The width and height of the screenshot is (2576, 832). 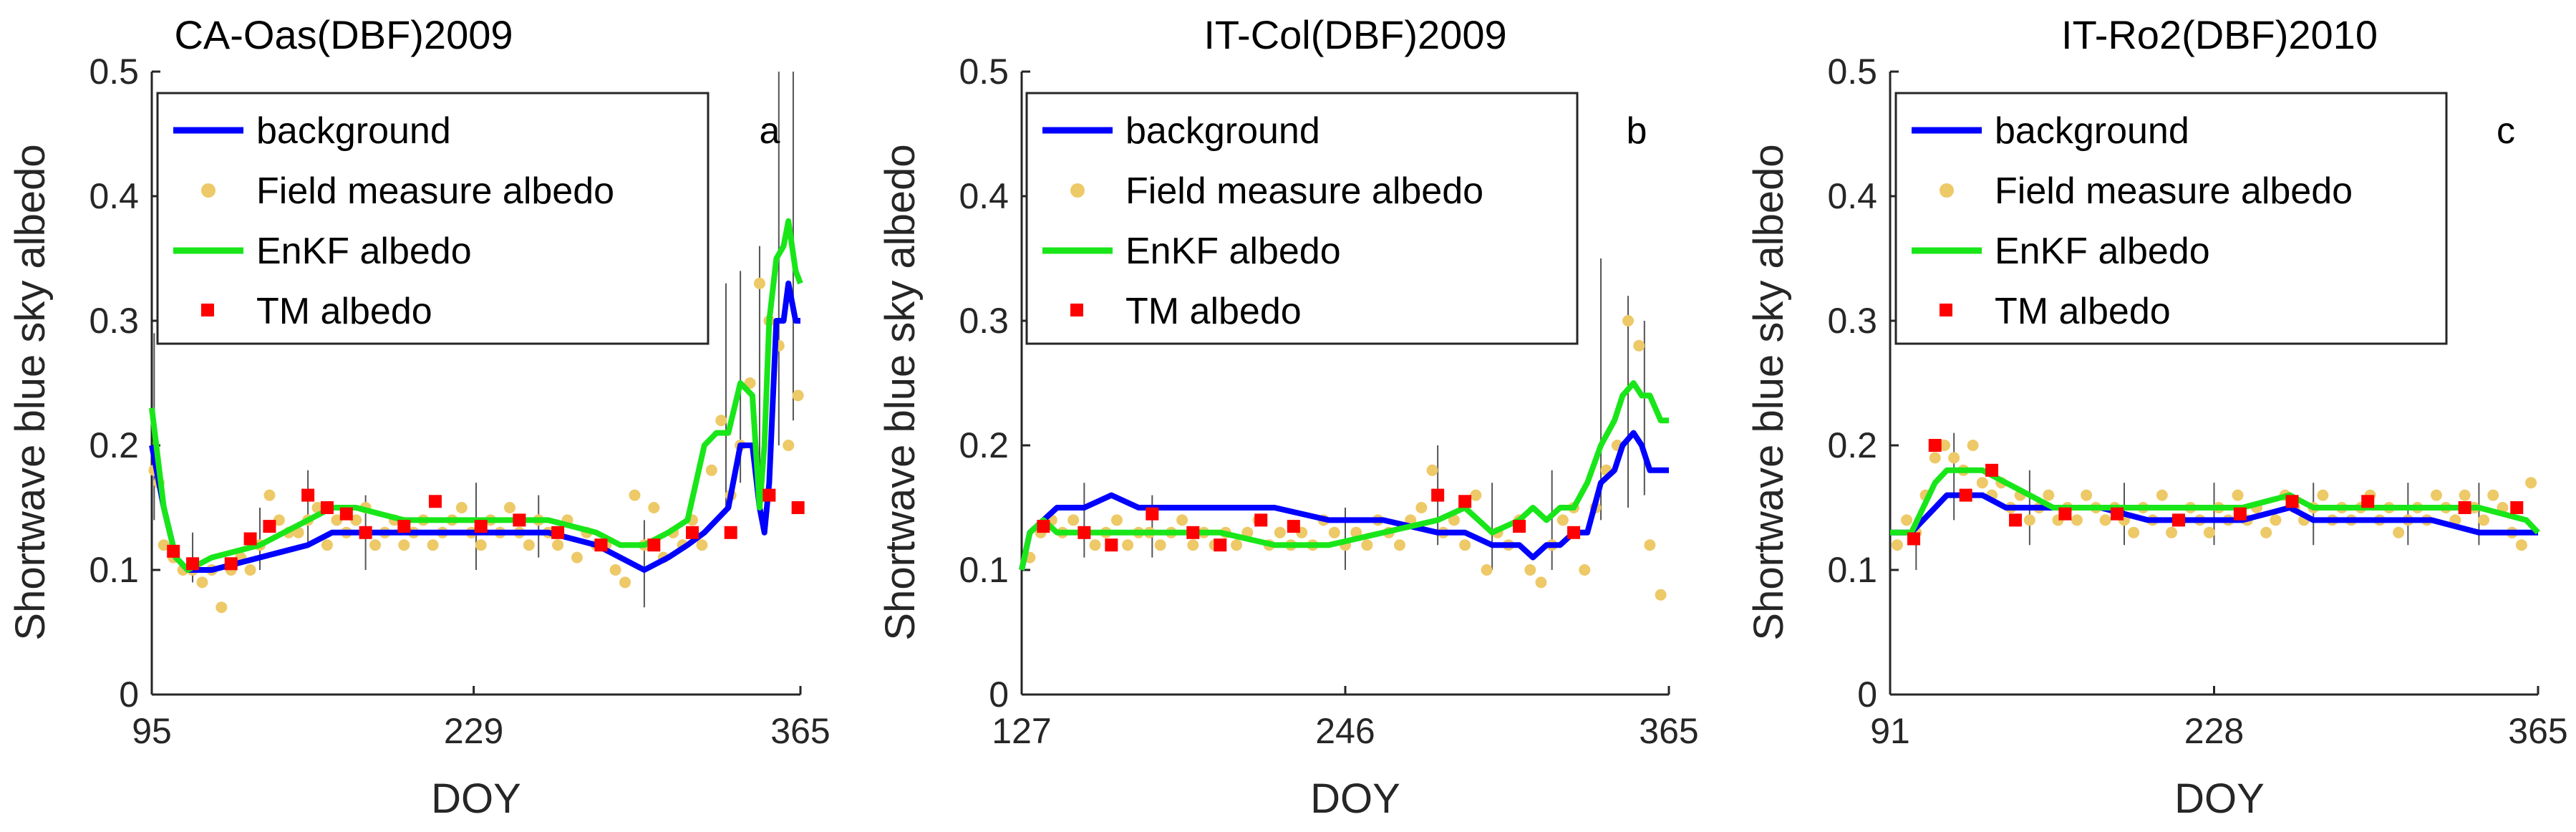 What do you see at coordinates (2506, 131) in the screenshot?
I see `panel-c-letter: c` at bounding box center [2506, 131].